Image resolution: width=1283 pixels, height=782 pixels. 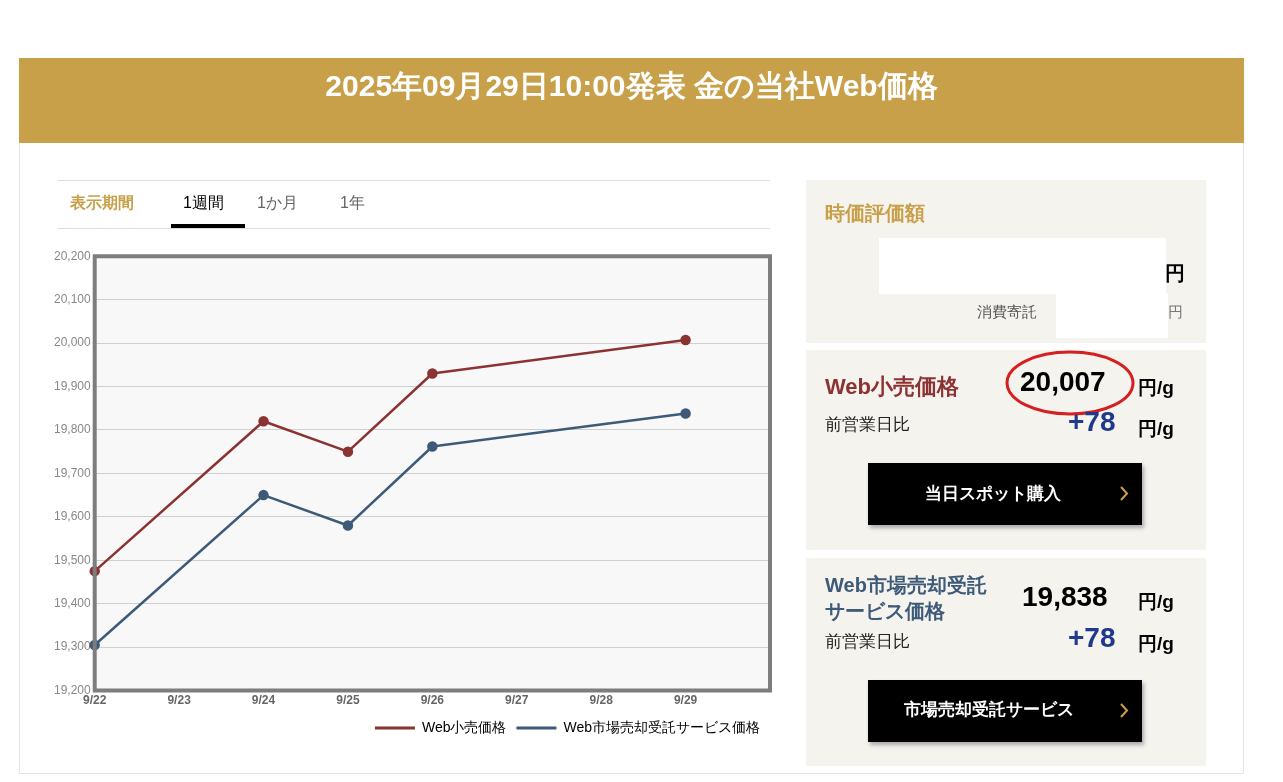 What do you see at coordinates (73, 559) in the screenshot?
I see `y-tick-label: 19,500` at bounding box center [73, 559].